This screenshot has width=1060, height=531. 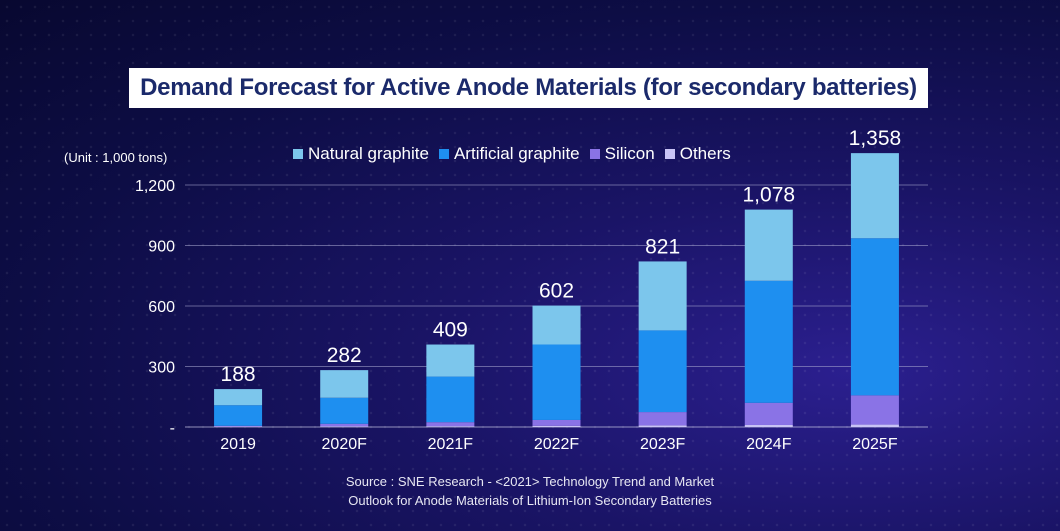 I want to click on x-tick-label: 2022F, so click(x=557, y=444).